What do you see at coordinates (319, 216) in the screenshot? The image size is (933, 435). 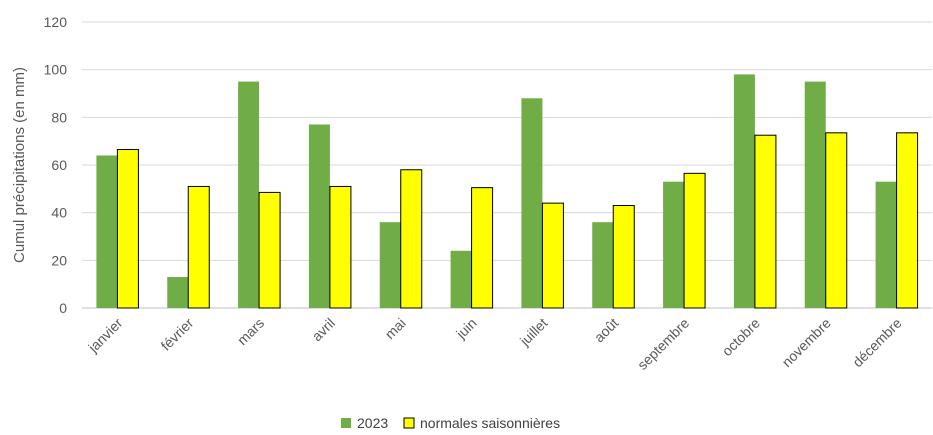 I see `bar-2023-avril` at bounding box center [319, 216].